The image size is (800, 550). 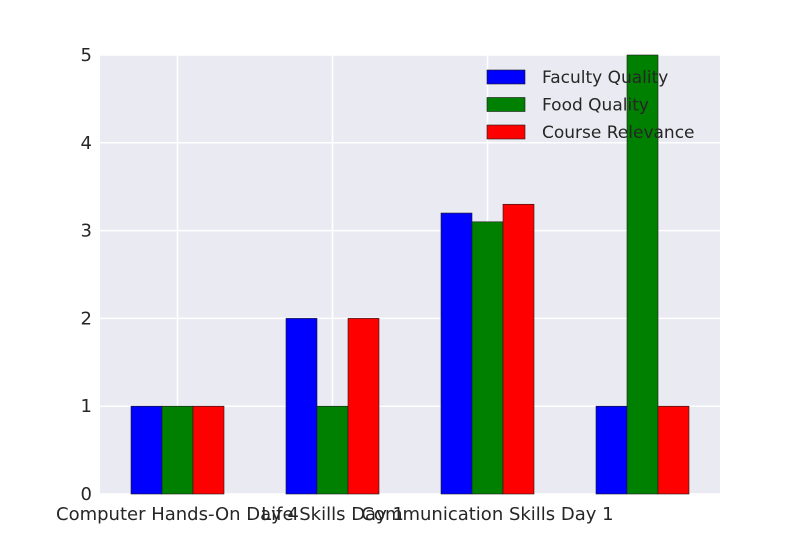 I want to click on y-tick-label-2: 2, so click(x=86, y=318).